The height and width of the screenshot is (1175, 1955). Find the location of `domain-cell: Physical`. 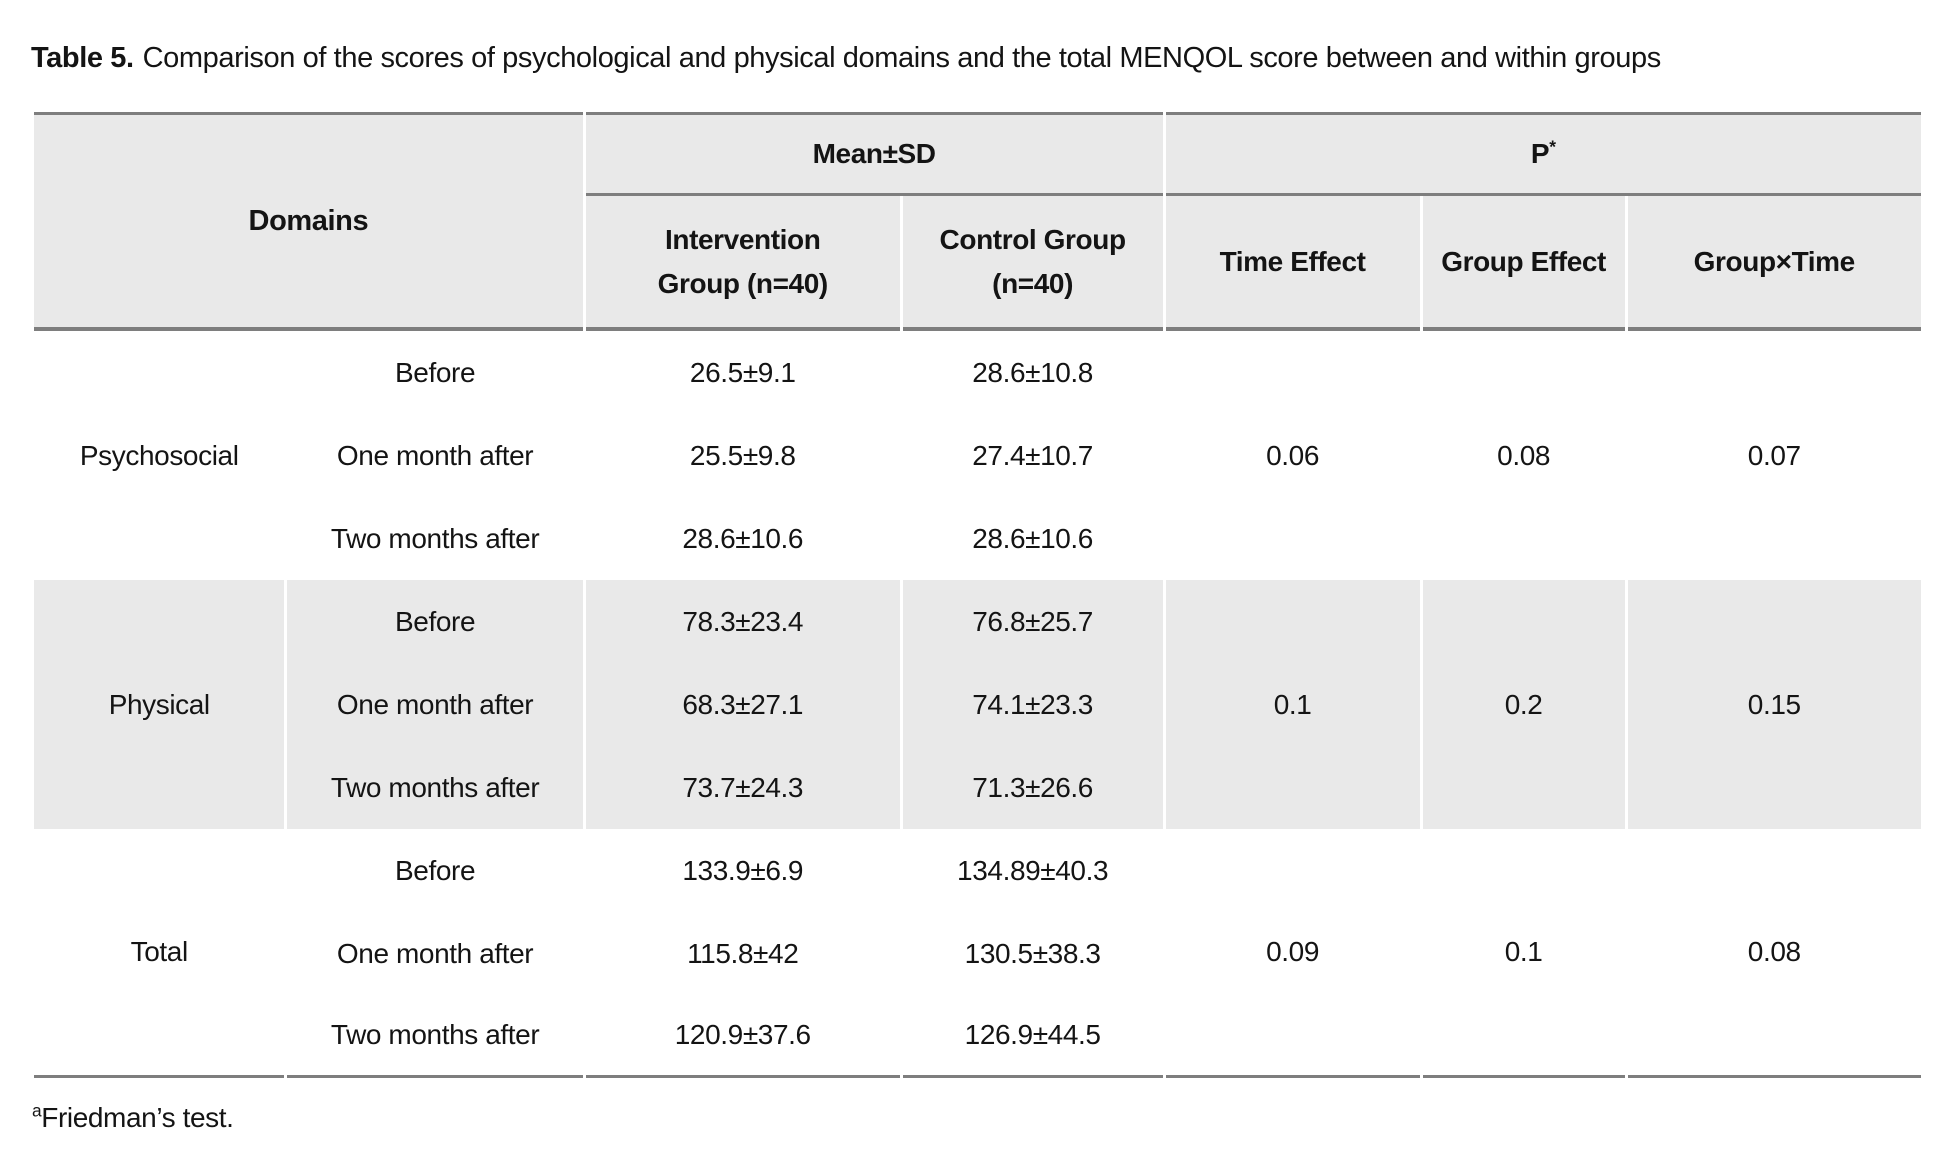

domain-cell: Physical is located at coordinates (159, 705).